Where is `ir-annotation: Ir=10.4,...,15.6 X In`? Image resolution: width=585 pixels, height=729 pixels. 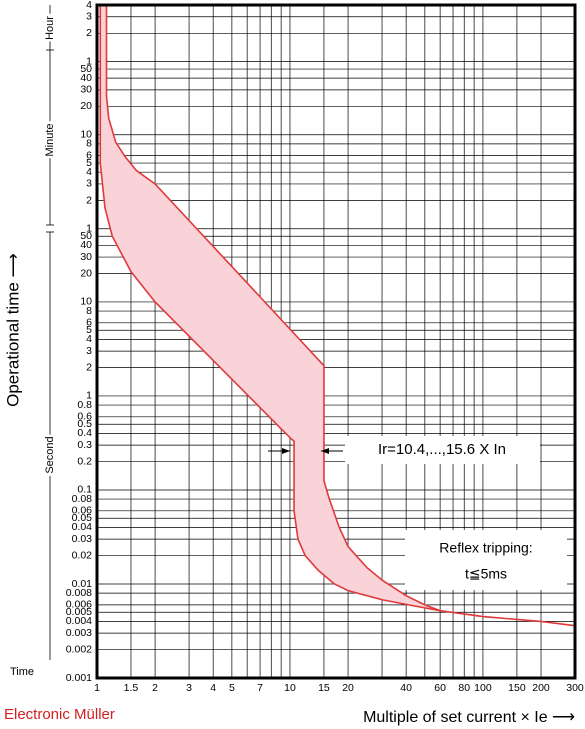
ir-annotation: Ir=10.4,...,15.6 X In is located at coordinates (404, 450).